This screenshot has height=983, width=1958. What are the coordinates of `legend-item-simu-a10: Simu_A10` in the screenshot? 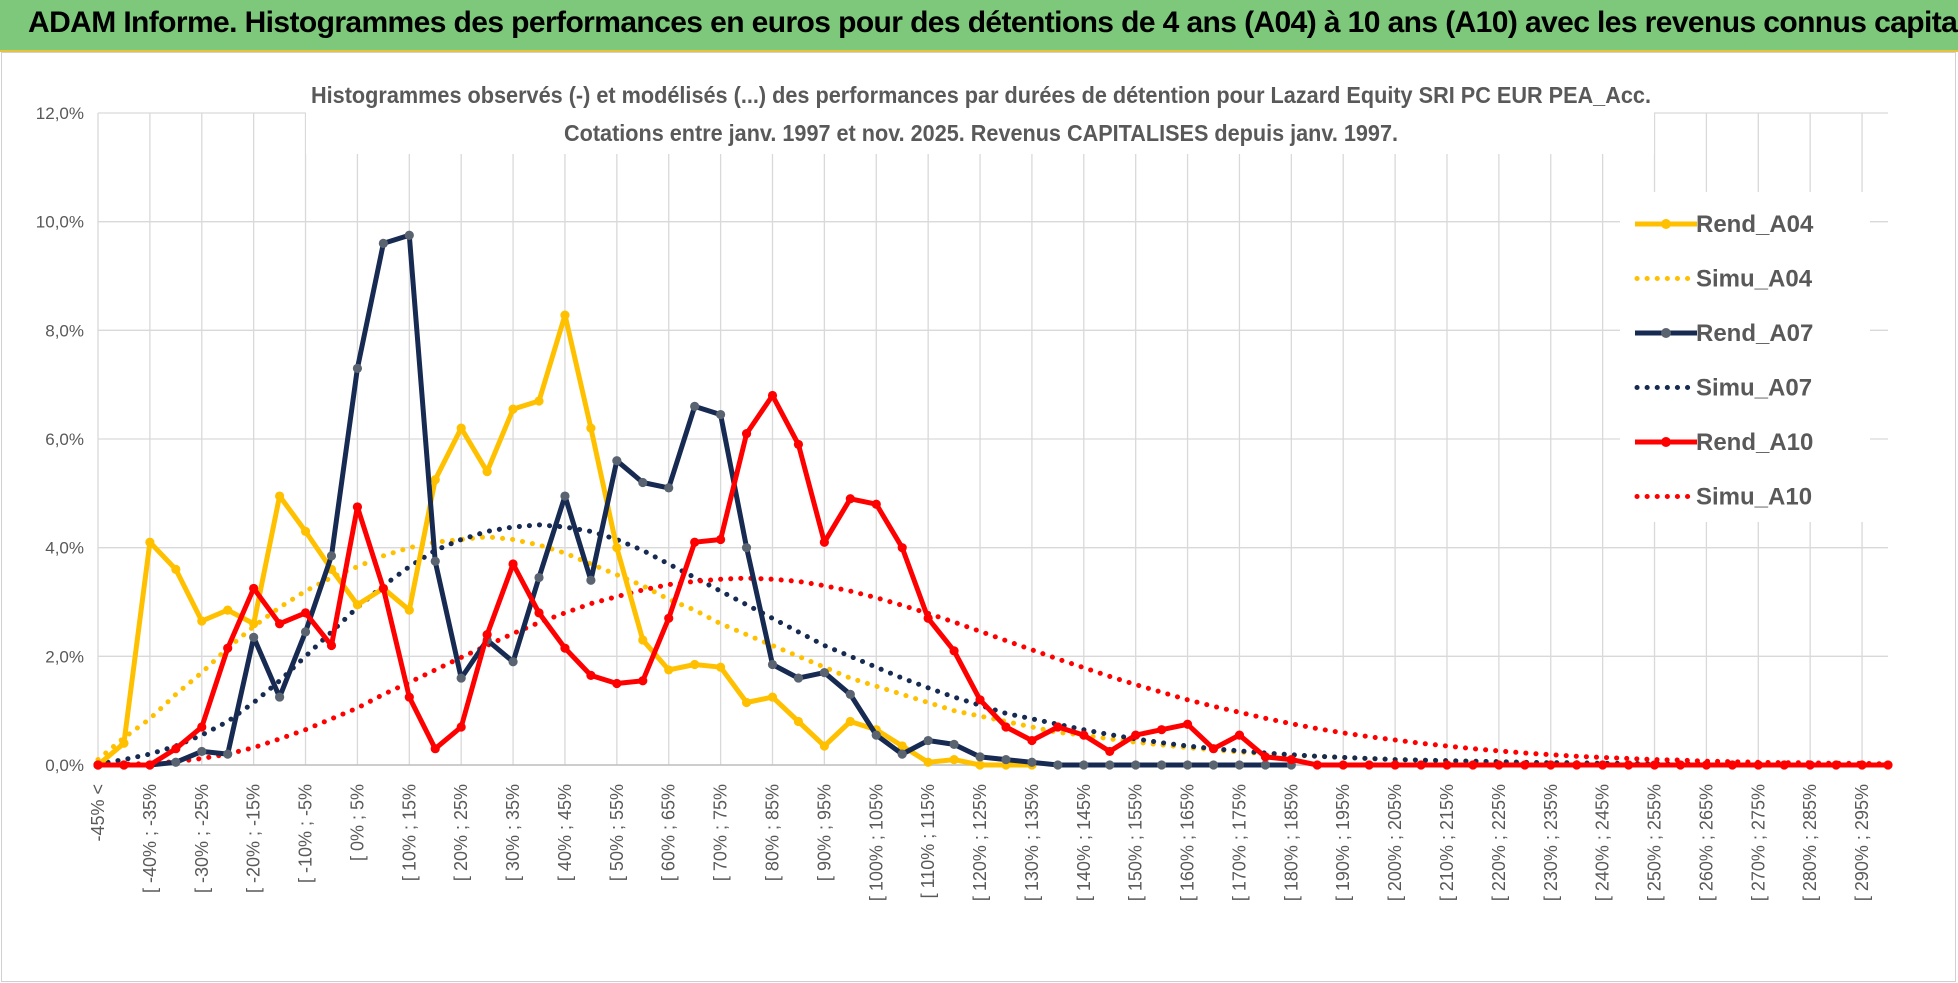 It's located at (1723, 497).